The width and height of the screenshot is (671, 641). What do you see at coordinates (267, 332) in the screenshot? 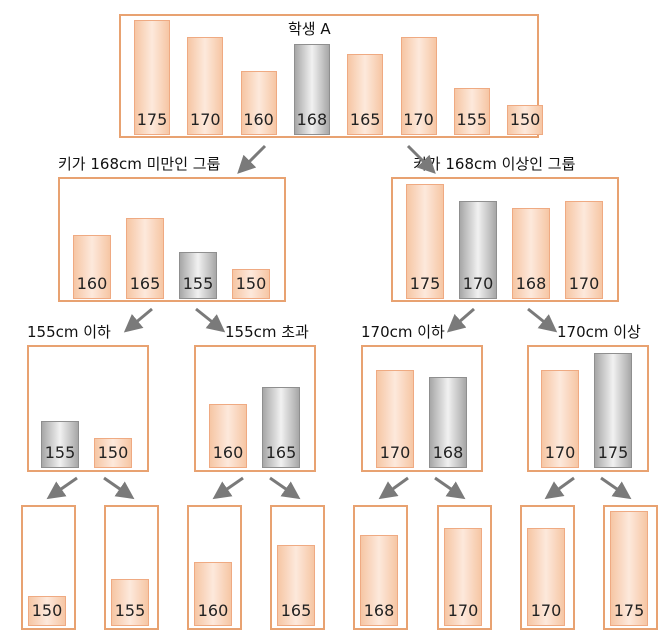
I see `split-label-gt155: 155cm 초과` at bounding box center [267, 332].